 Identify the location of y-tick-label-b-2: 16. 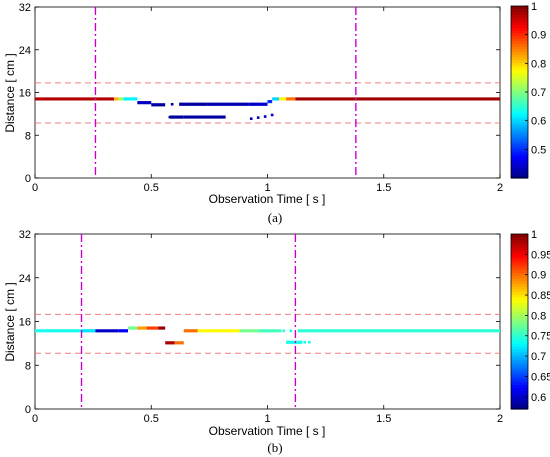
(25, 323).